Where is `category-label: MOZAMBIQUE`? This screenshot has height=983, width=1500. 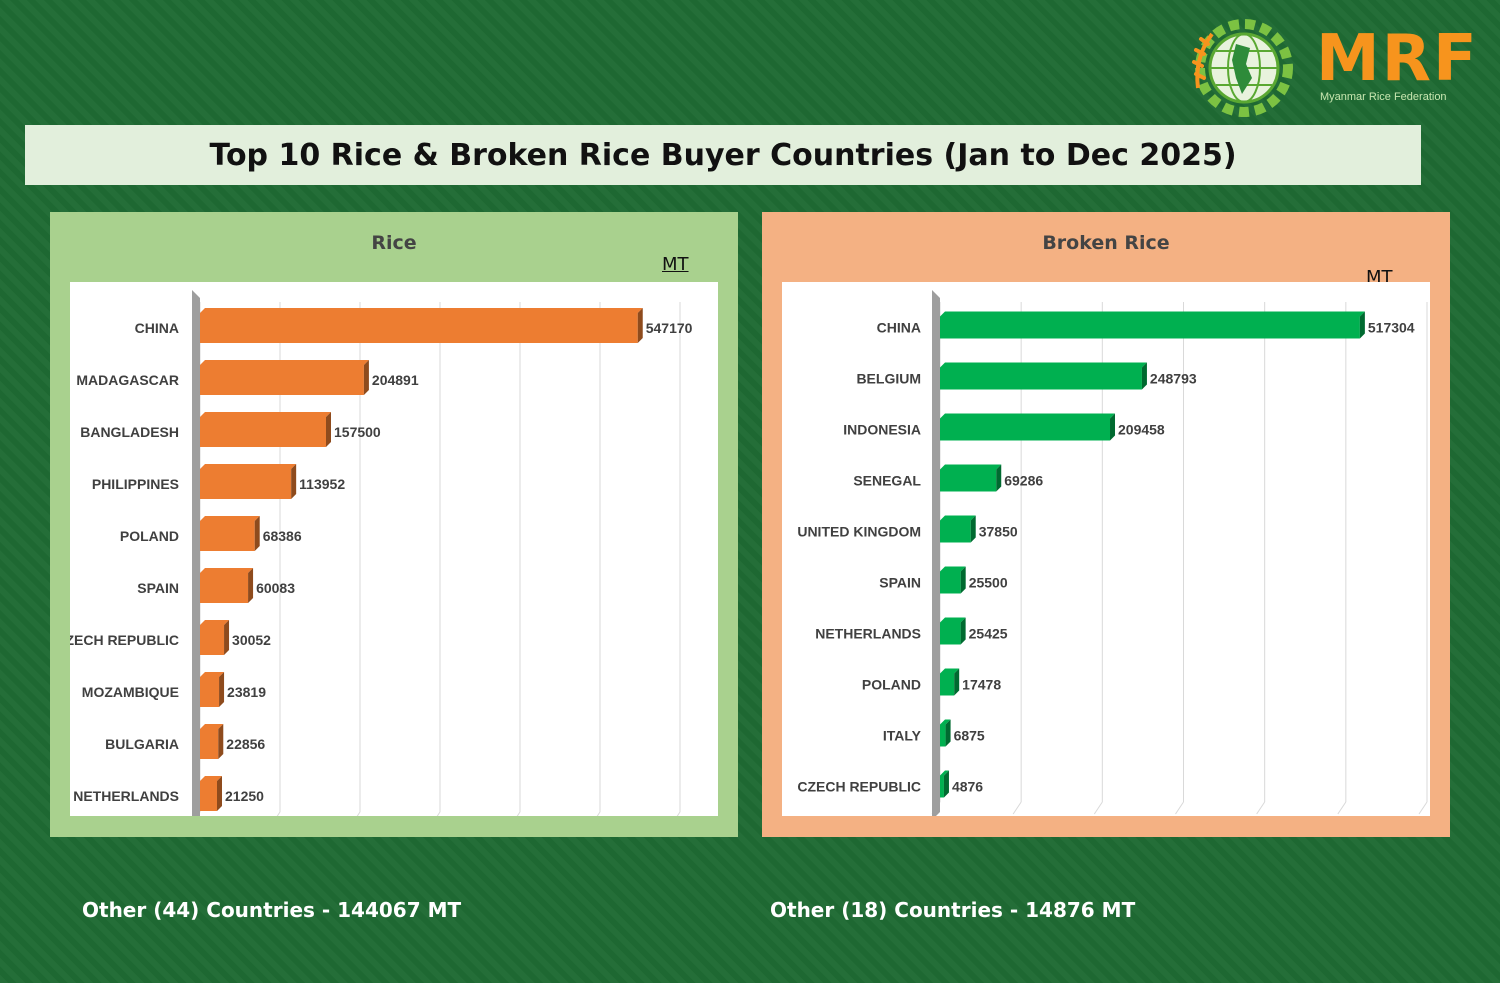
category-label: MOZAMBIQUE is located at coordinates (130, 692).